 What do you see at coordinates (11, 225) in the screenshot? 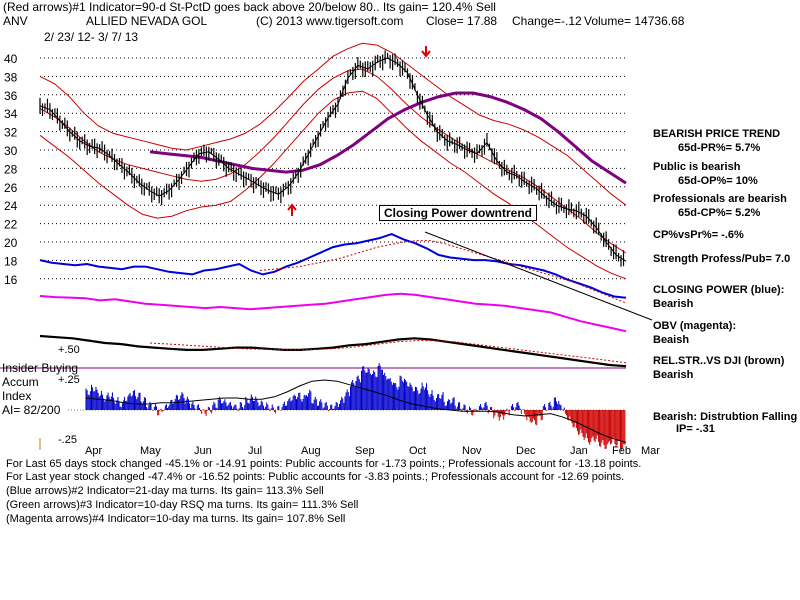
I see `y-tick-22: 22` at bounding box center [11, 225].